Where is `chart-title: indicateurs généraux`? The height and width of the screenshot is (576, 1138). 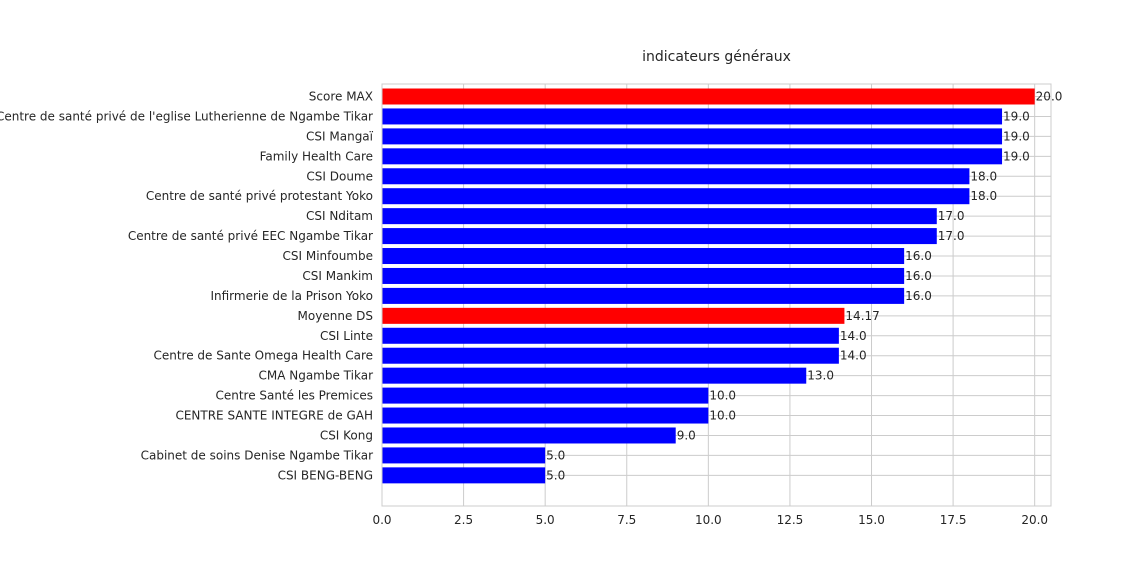 chart-title: indicateurs généraux is located at coordinates (716, 57).